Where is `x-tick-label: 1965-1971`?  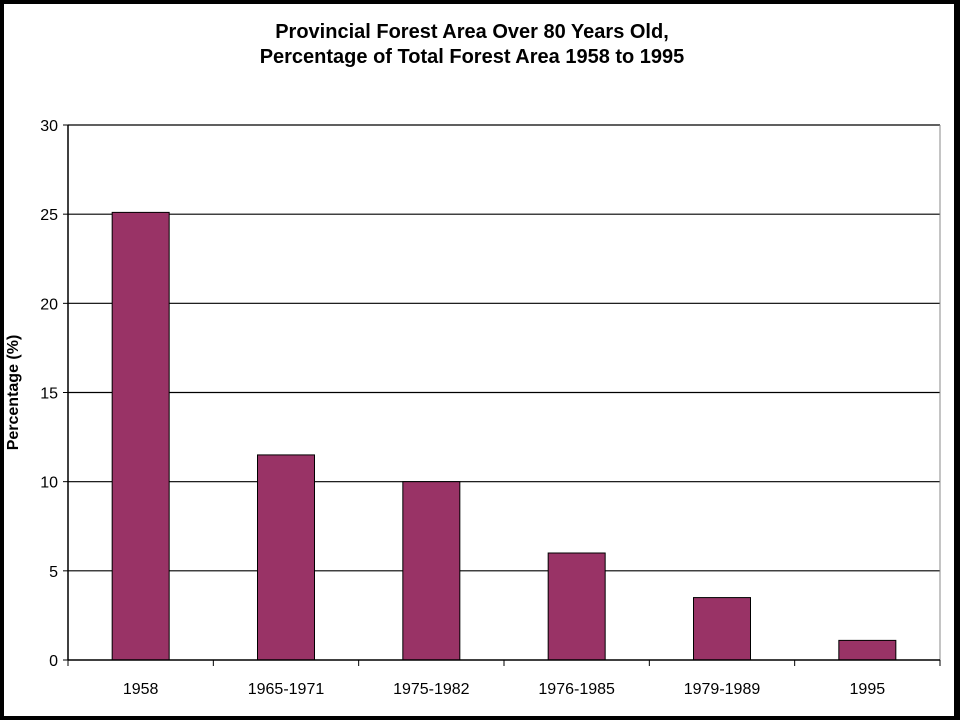 x-tick-label: 1965-1971 is located at coordinates (286, 689).